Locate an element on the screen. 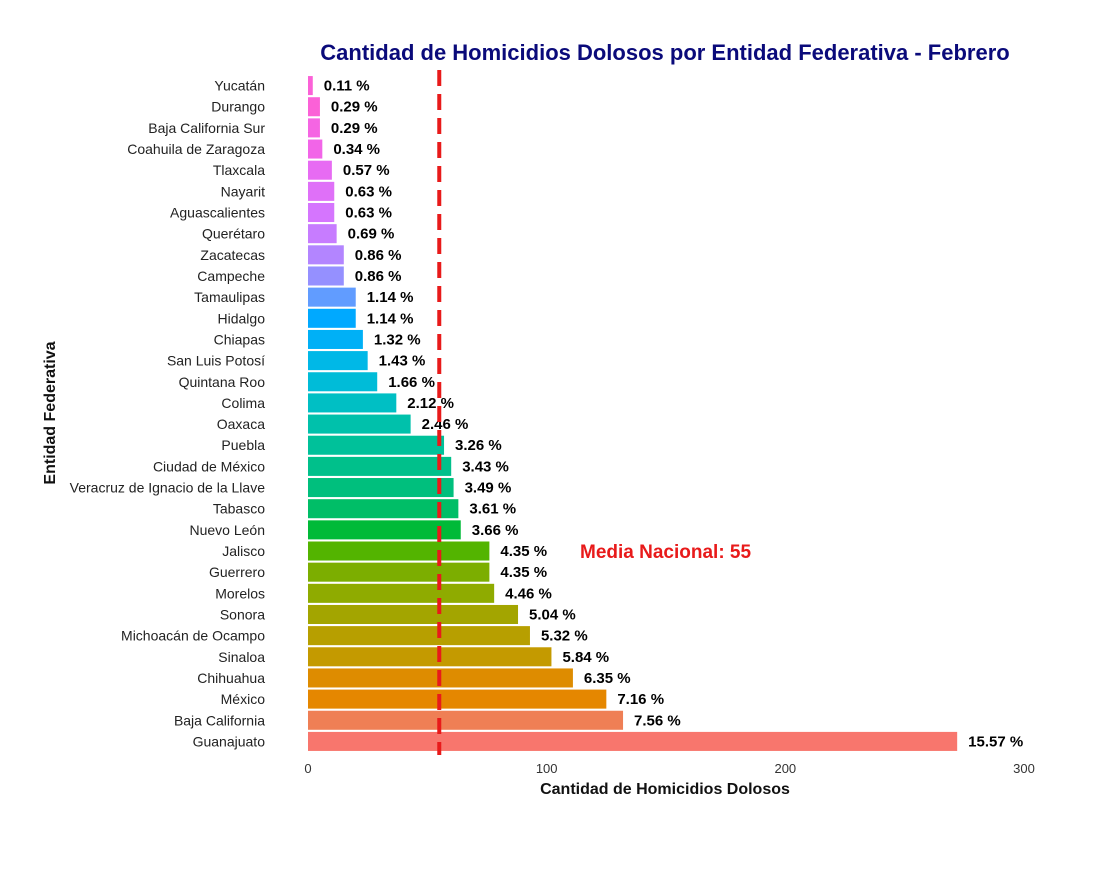 The image size is (1100, 880). category-label: Guerrero is located at coordinates (237, 572).